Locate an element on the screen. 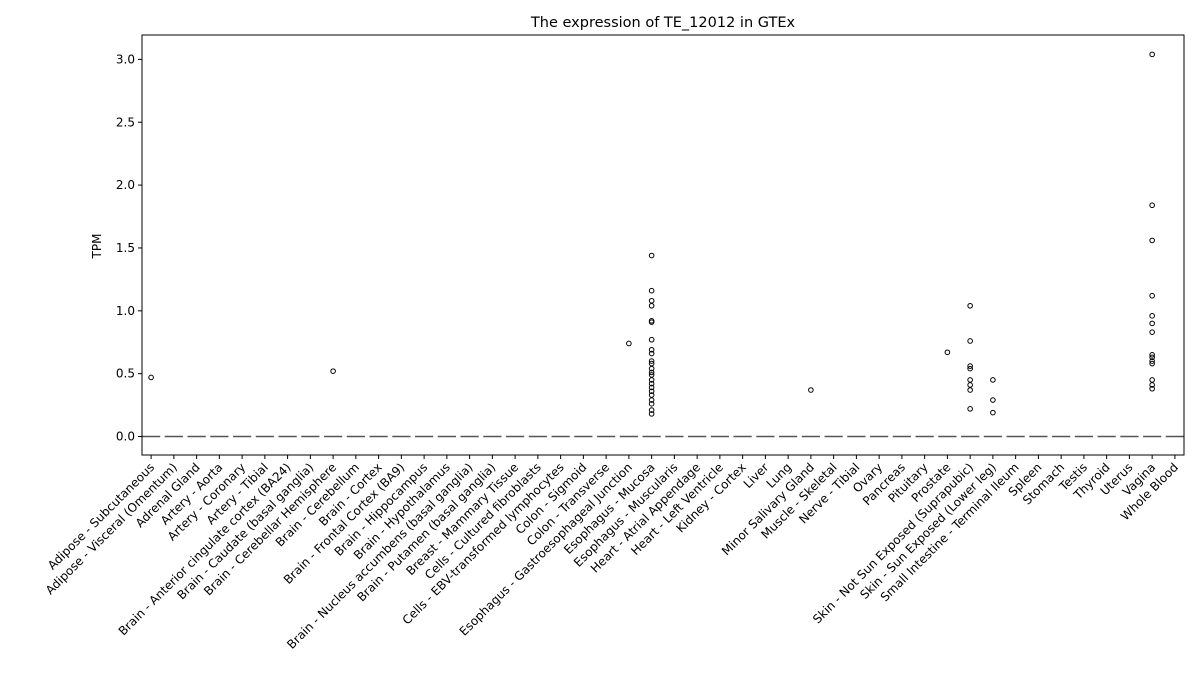 The width and height of the screenshot is (1200, 700). x-tick-label: Liver is located at coordinates (756, 475).